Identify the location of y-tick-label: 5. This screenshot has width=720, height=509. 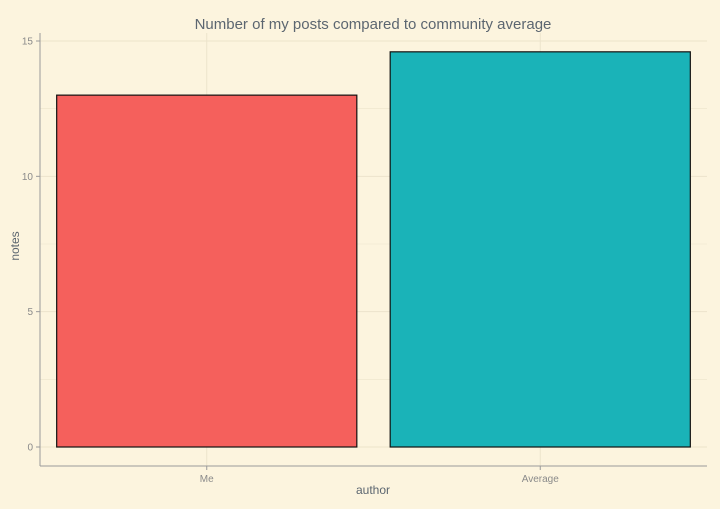
(30, 312).